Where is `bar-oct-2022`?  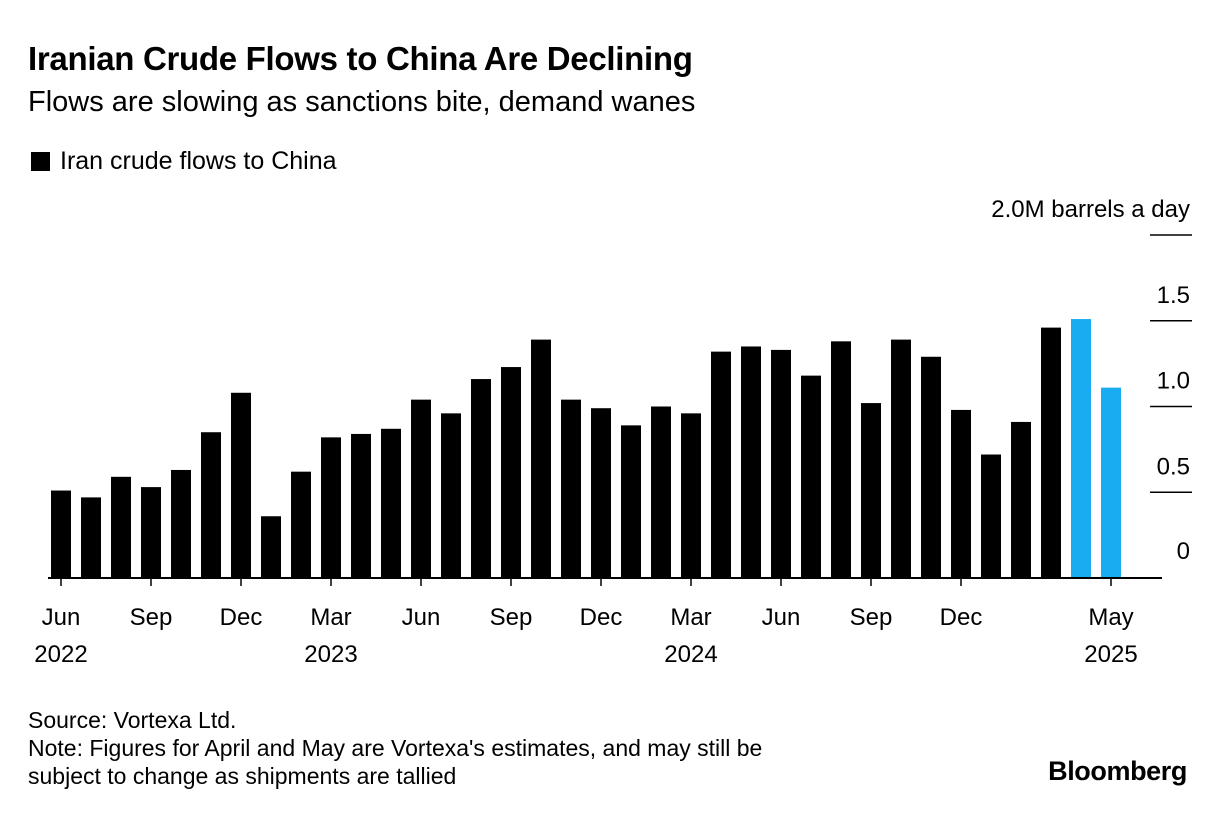 bar-oct-2022 is located at coordinates (181, 523).